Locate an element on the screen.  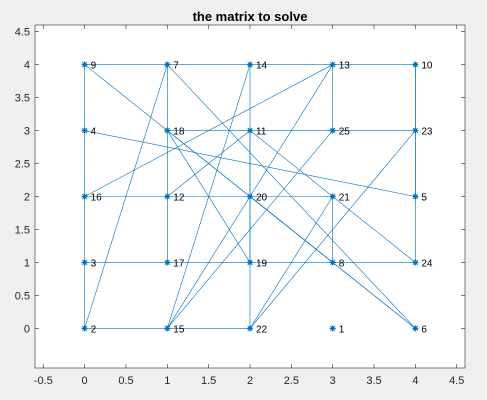
y-tick-label: 1.5 is located at coordinates (22, 230).